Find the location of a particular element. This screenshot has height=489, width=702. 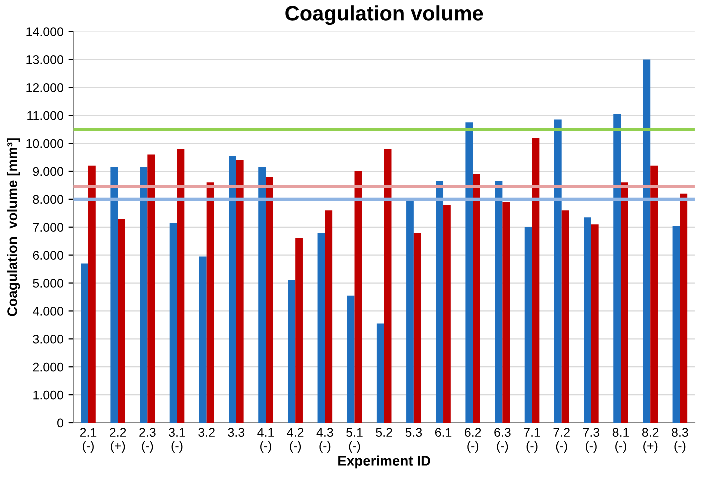

chart-title: Coagulation volume is located at coordinates (385, 16).